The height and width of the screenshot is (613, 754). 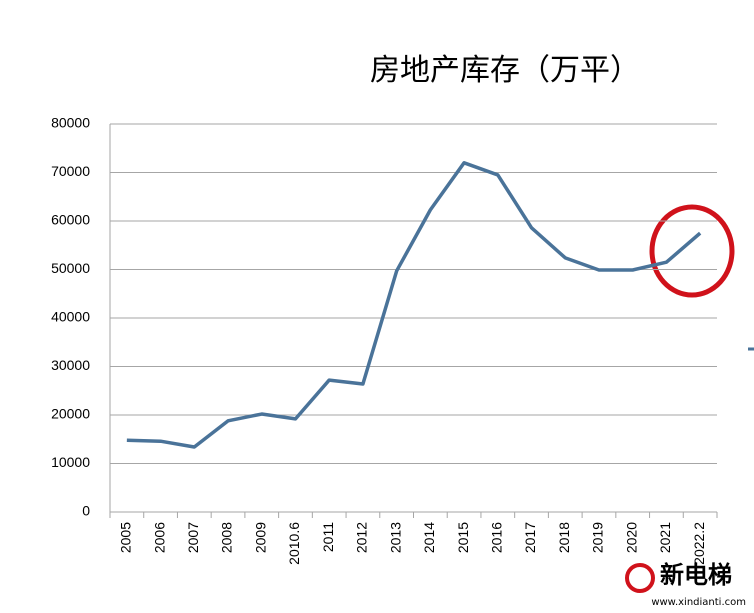 What do you see at coordinates (640, 578) in the screenshot?
I see `logo-icon` at bounding box center [640, 578].